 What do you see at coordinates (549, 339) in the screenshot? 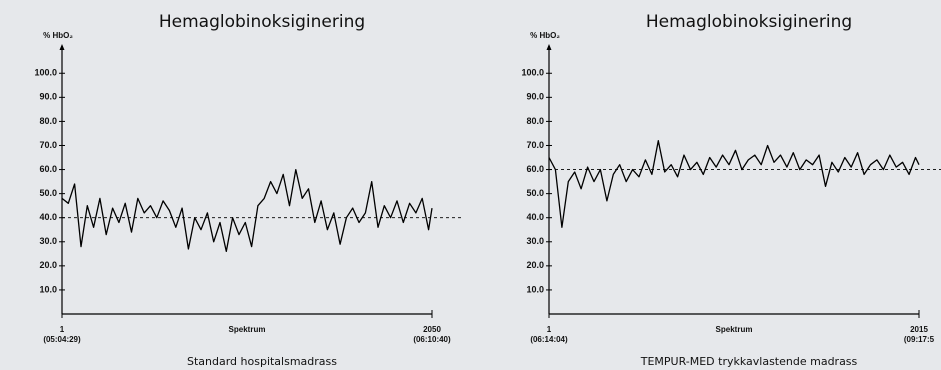
I see `x-tick-time: (06:14:04)` at bounding box center [549, 339].